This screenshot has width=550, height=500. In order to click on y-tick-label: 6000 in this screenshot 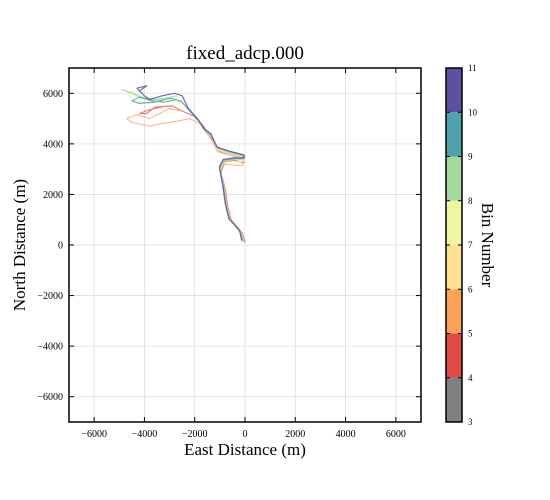, I will do `click(53, 94)`.